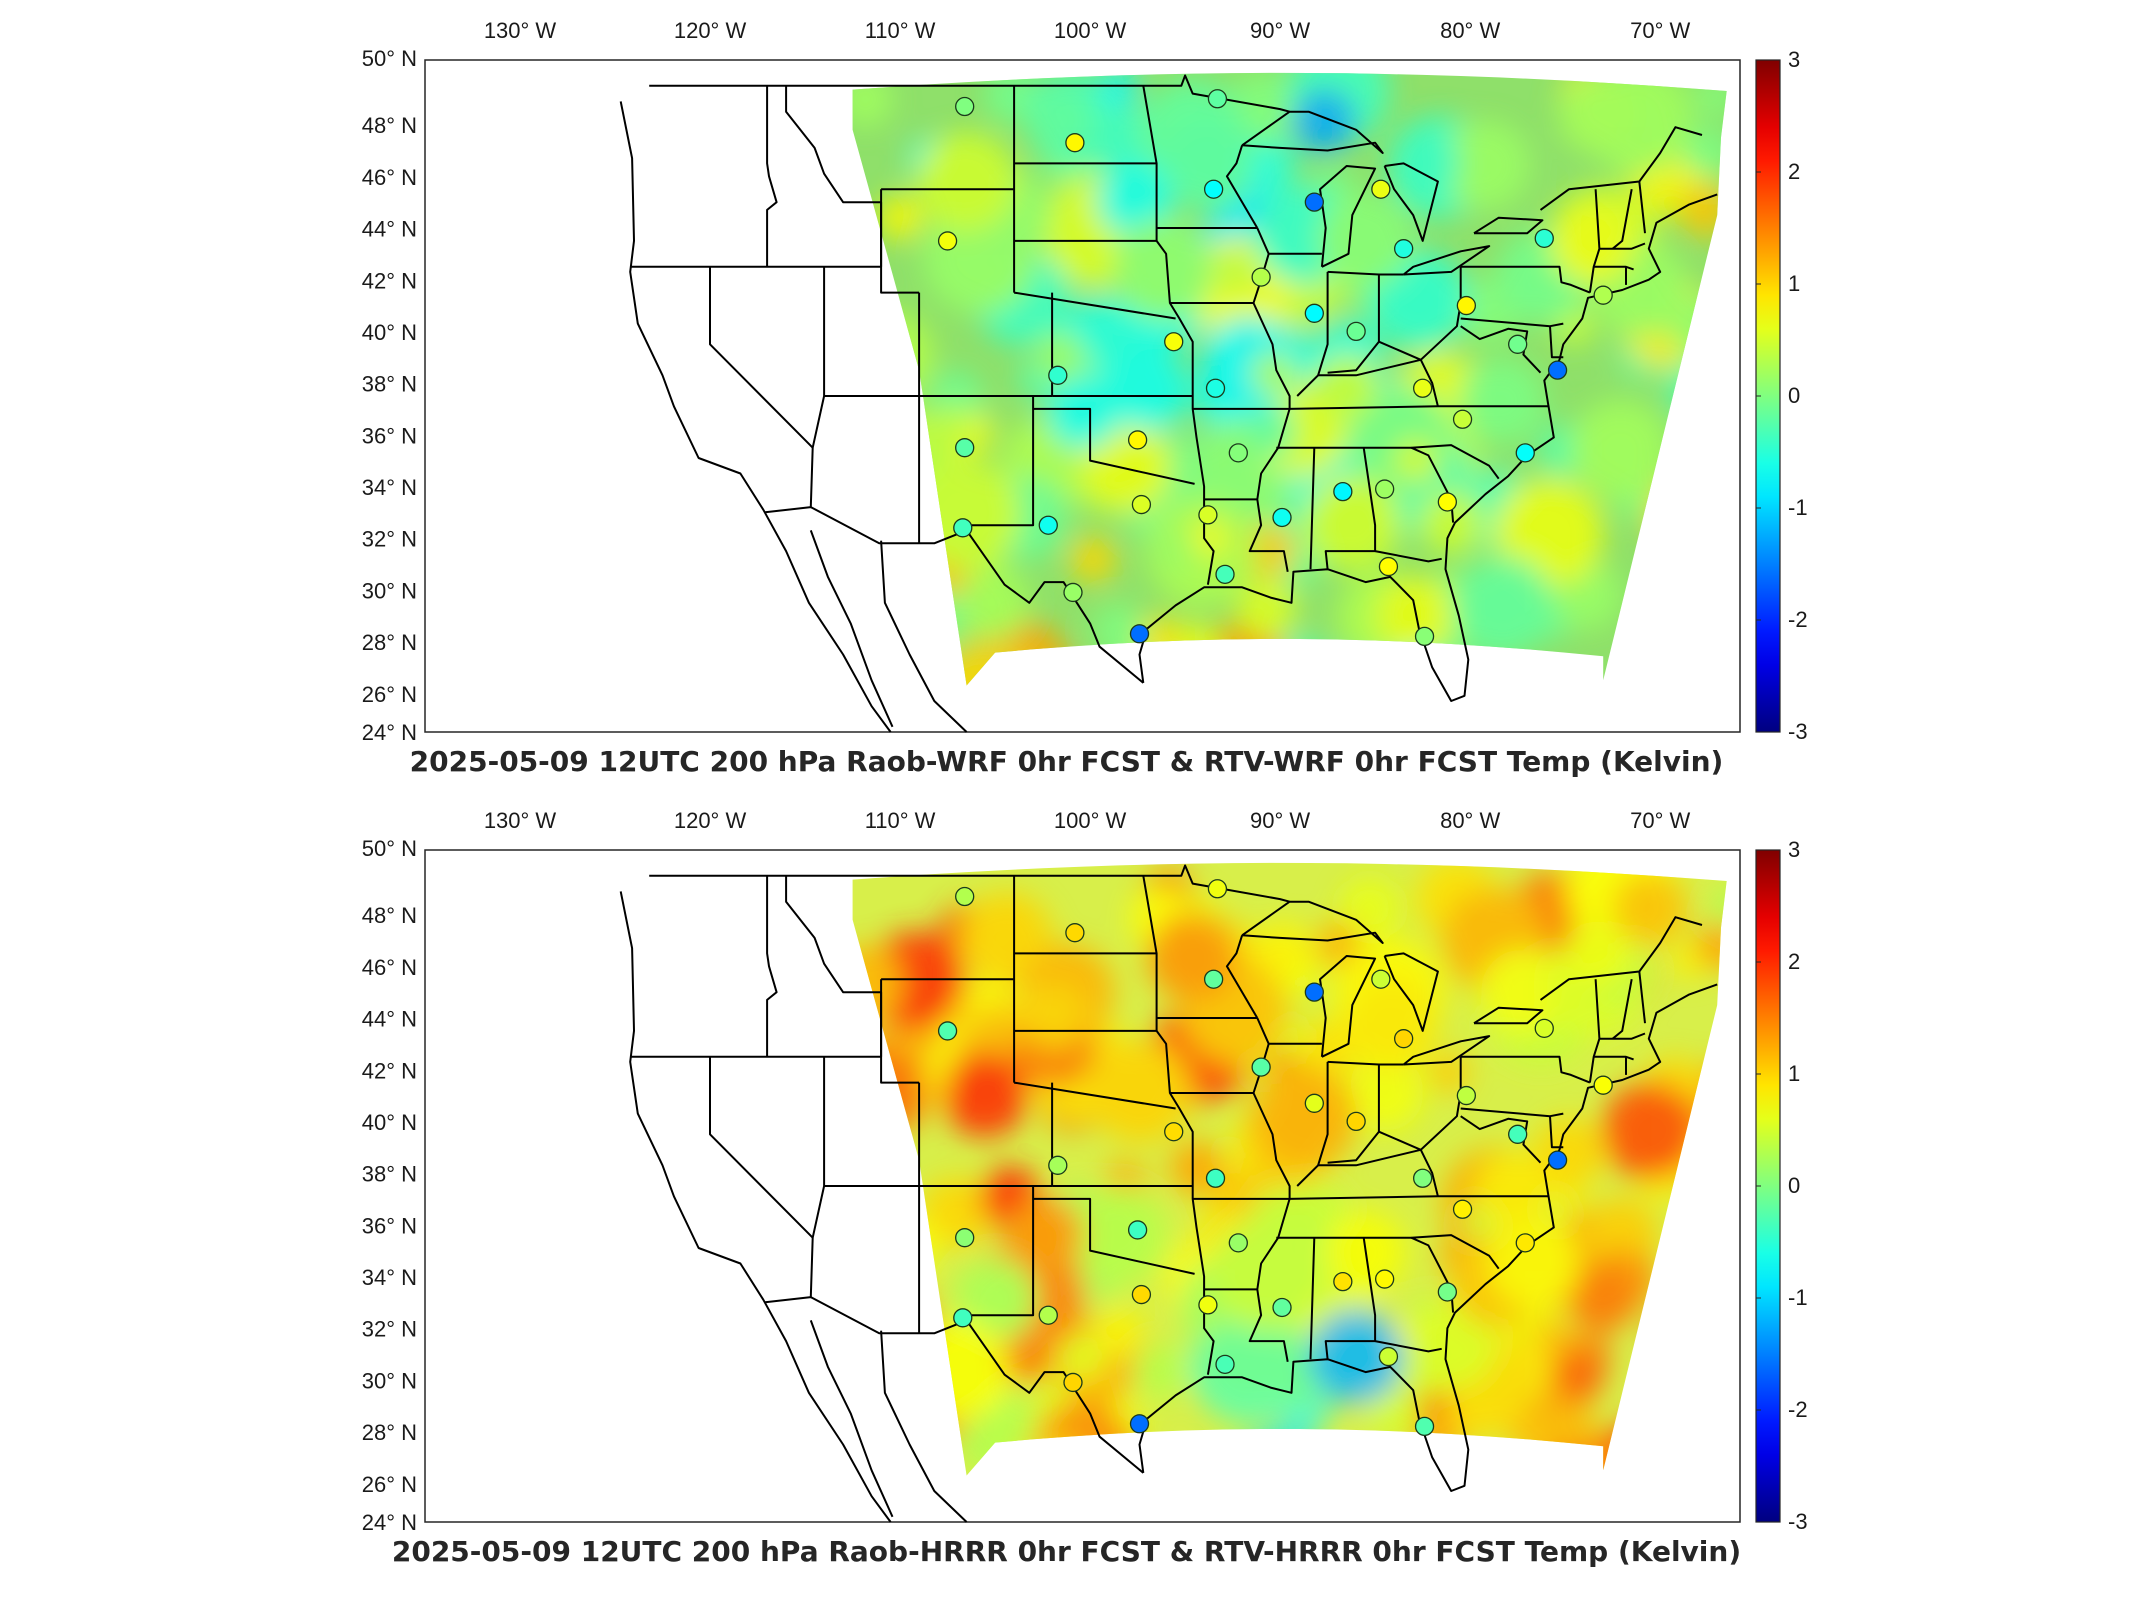 The image size is (2133, 1600). Describe the element at coordinates (1090, 820) in the screenshot. I see `longitude-label: 100° W` at that location.